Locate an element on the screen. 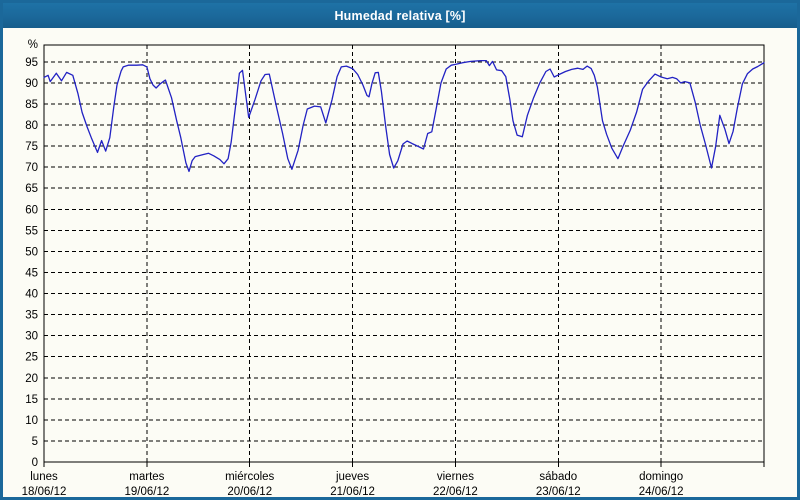 This screenshot has height=500, width=800. y-tick-label: 95 is located at coordinates (31, 63).